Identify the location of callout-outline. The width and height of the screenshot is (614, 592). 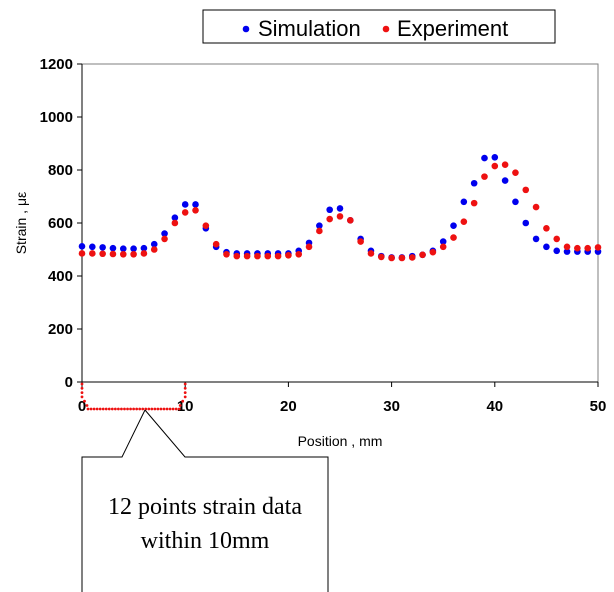
(205, 500).